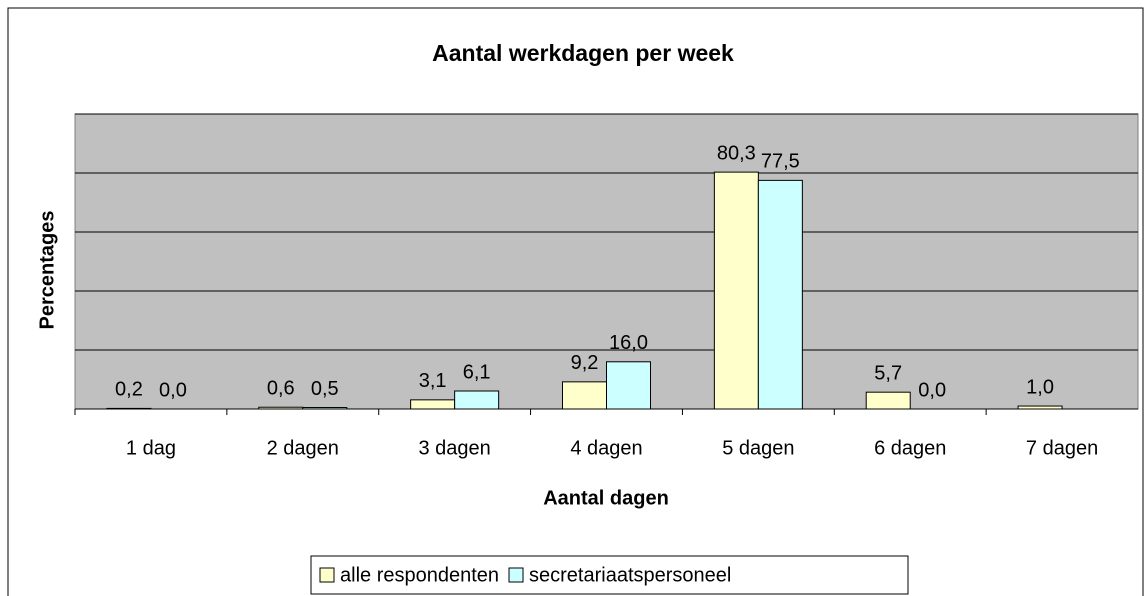 The width and height of the screenshot is (1145, 596). I want to click on y-axis-label: Percentages, so click(47, 270).